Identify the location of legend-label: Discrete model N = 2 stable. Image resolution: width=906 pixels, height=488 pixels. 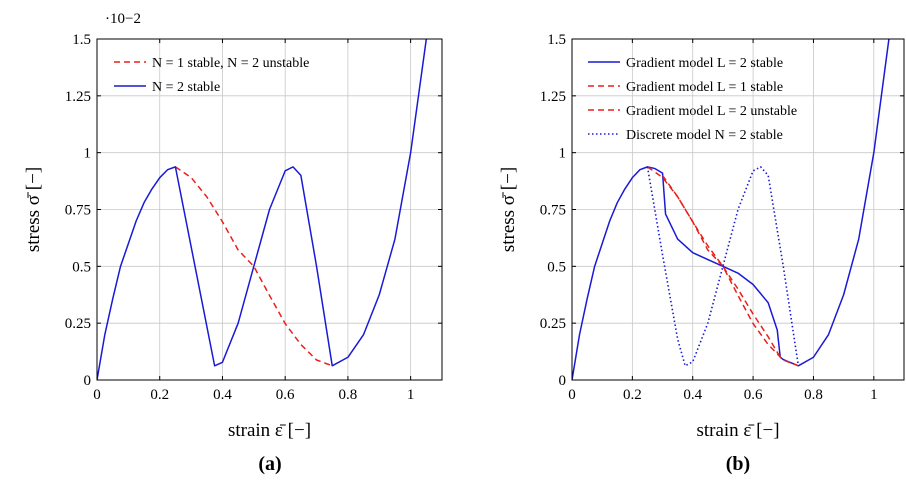
(704, 135).